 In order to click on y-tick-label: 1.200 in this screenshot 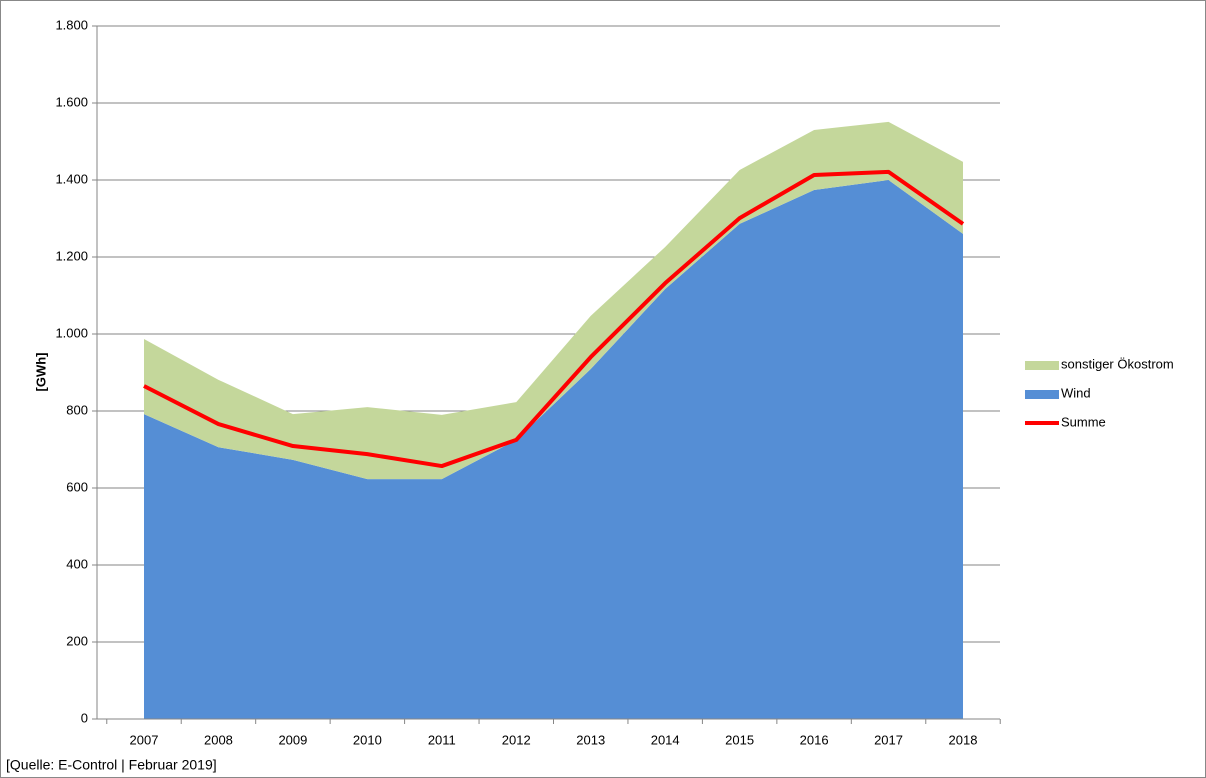, I will do `click(71, 255)`.